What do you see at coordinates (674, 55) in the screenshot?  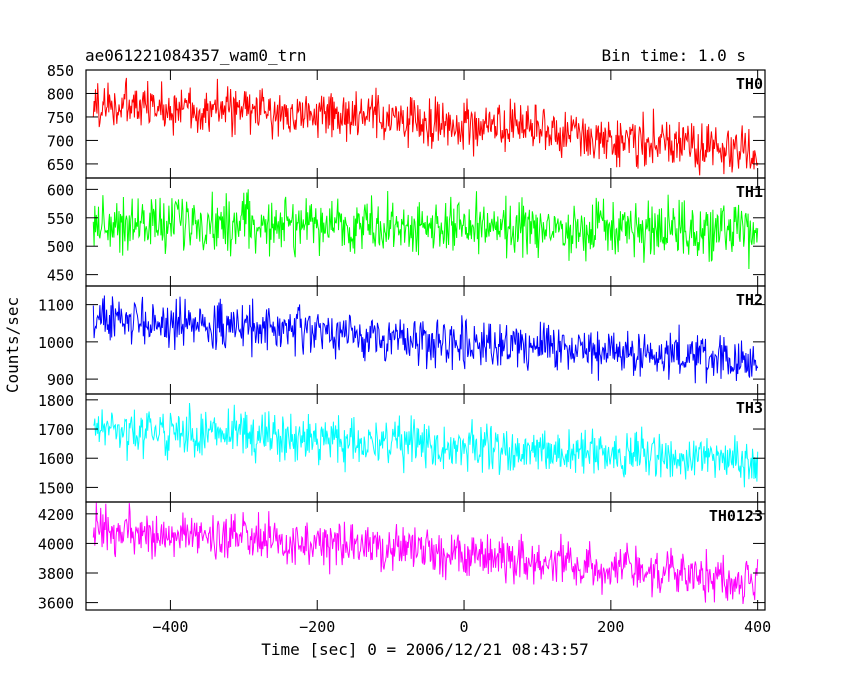 I see `bin-time-label: Bin time: 1.0 s` at bounding box center [674, 55].